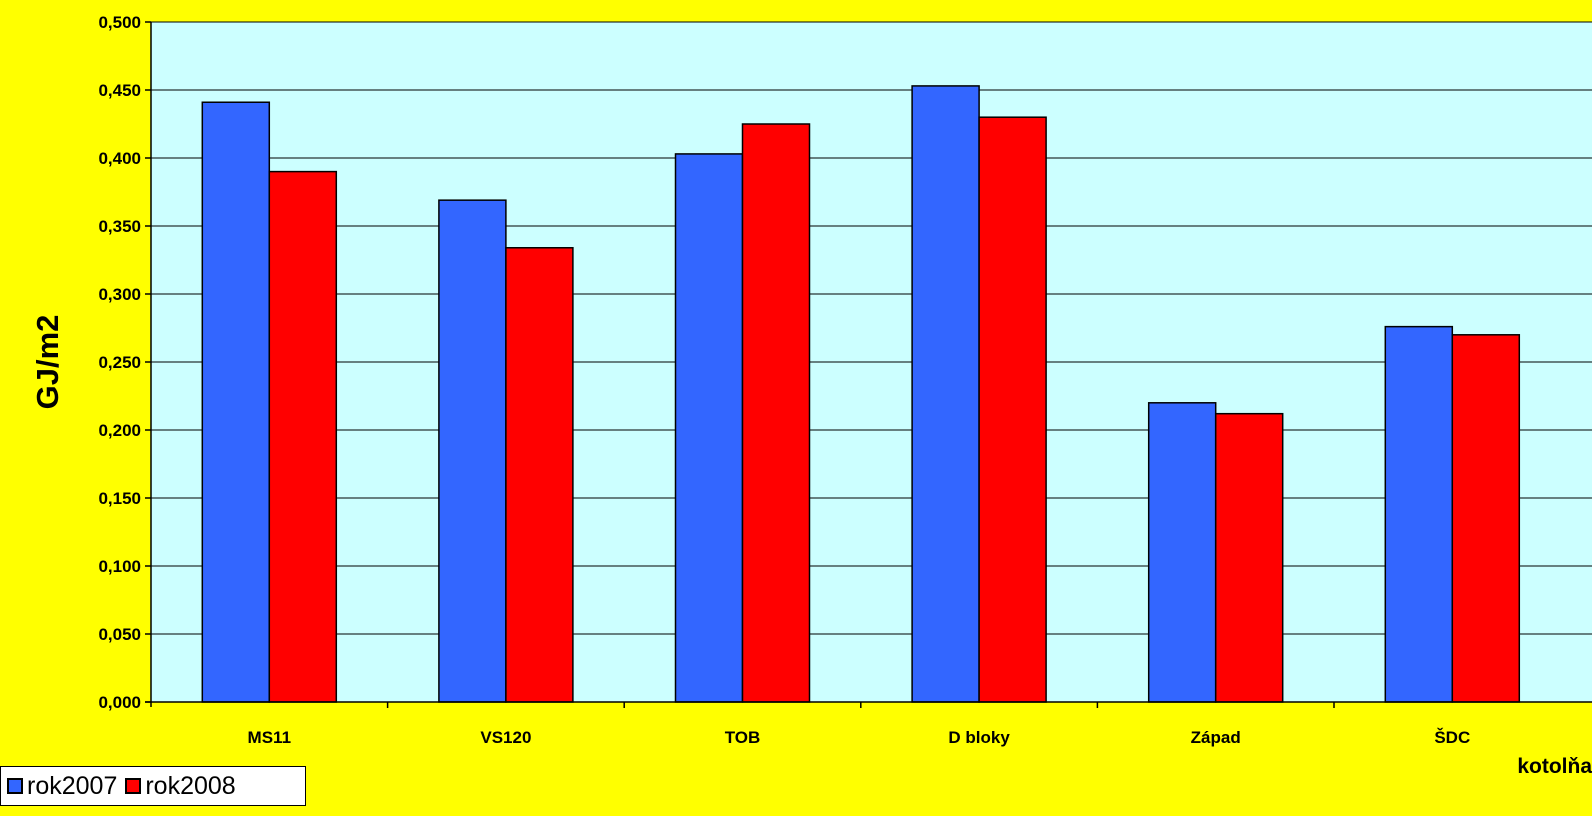 The height and width of the screenshot is (816, 1592). What do you see at coordinates (1554, 766) in the screenshot?
I see `x-axis-title: kotolňa` at bounding box center [1554, 766].